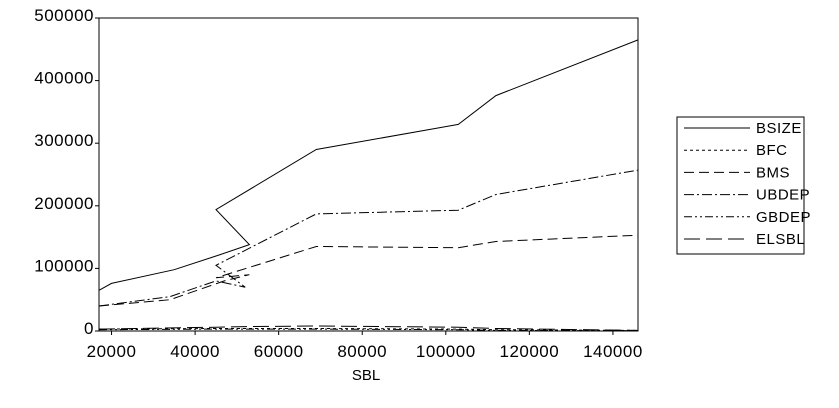 The width and height of the screenshot is (839, 408). I want to click on x-axis-label: SBL, so click(366, 375).